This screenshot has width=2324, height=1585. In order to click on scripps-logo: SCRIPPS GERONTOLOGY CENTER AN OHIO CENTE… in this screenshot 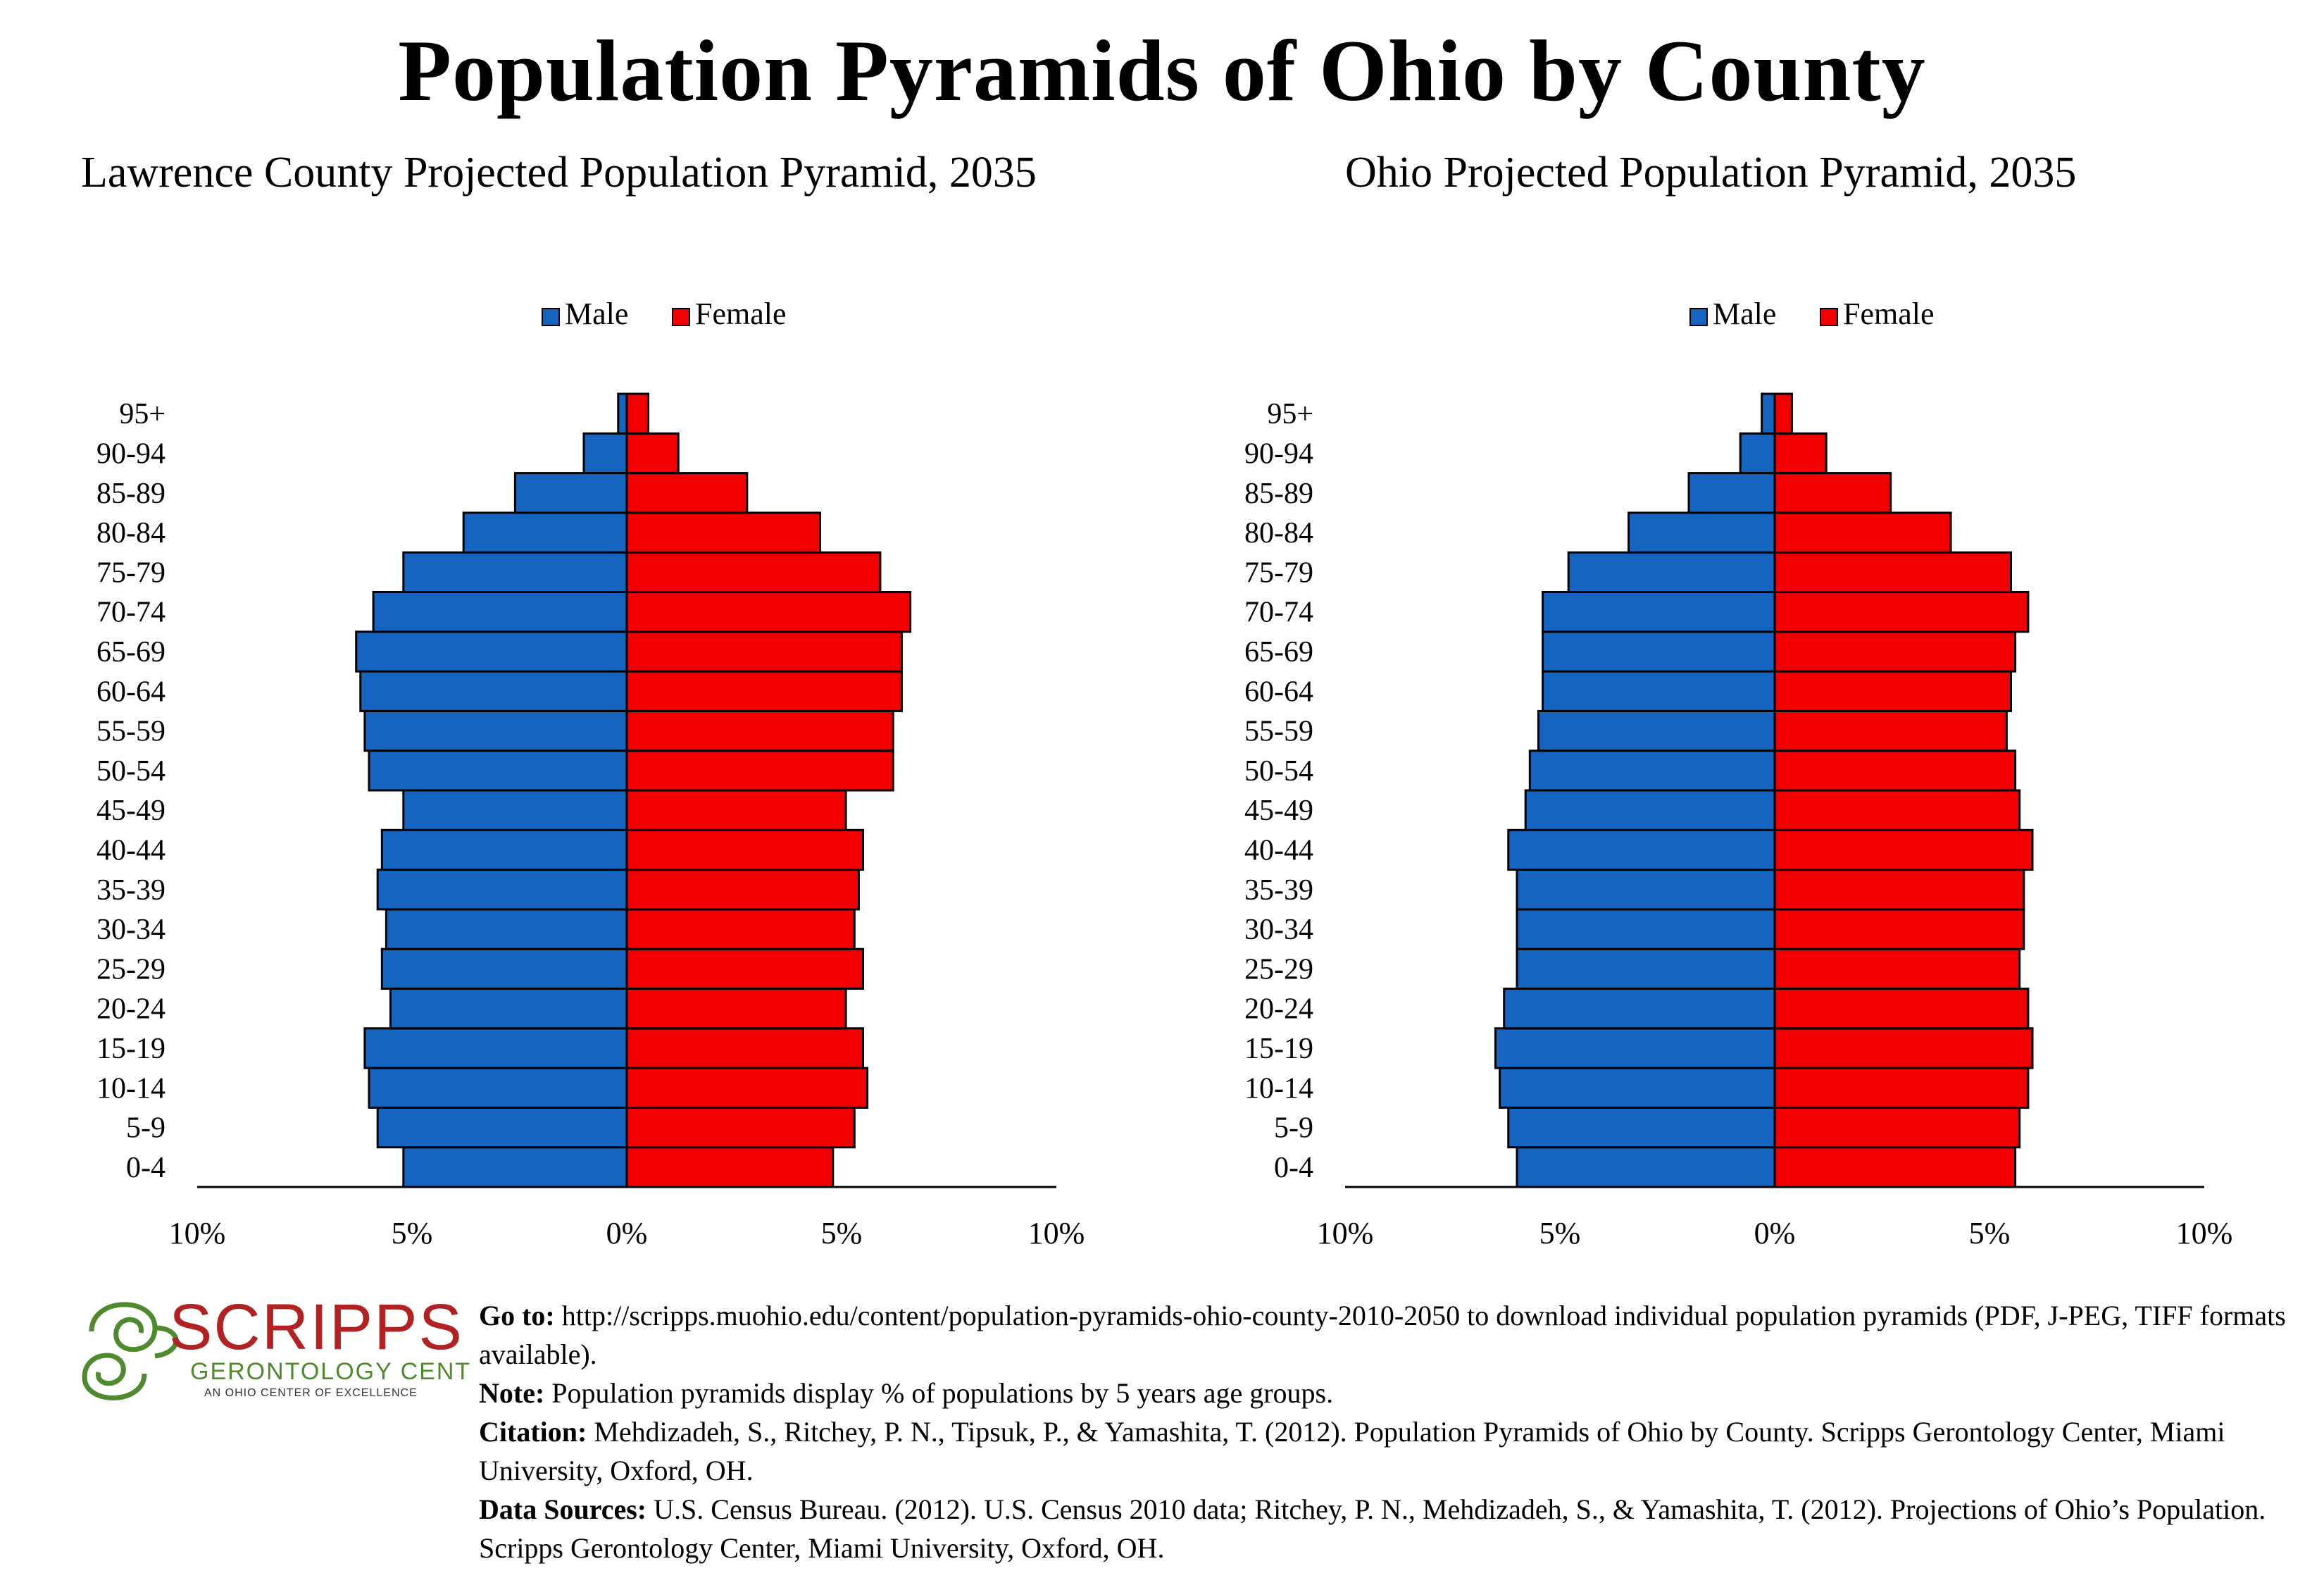, I will do `click(277, 1345)`.